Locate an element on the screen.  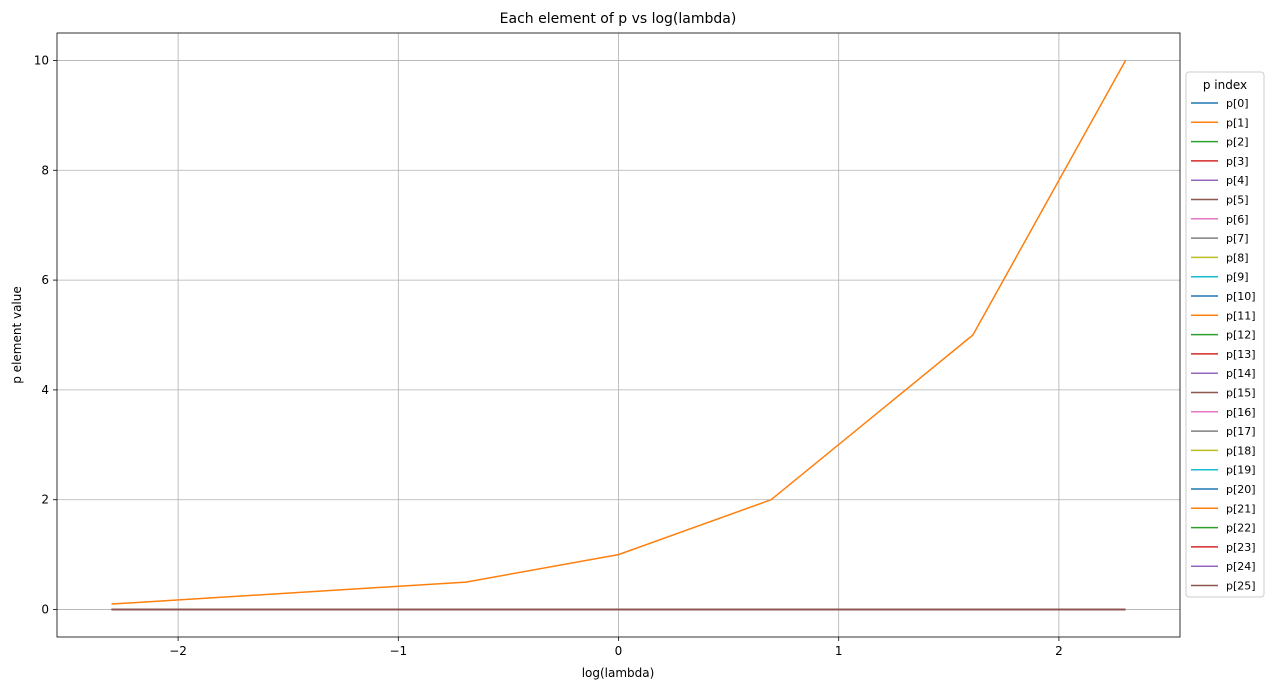
legend-entry: p[15] is located at coordinates (1241, 393).